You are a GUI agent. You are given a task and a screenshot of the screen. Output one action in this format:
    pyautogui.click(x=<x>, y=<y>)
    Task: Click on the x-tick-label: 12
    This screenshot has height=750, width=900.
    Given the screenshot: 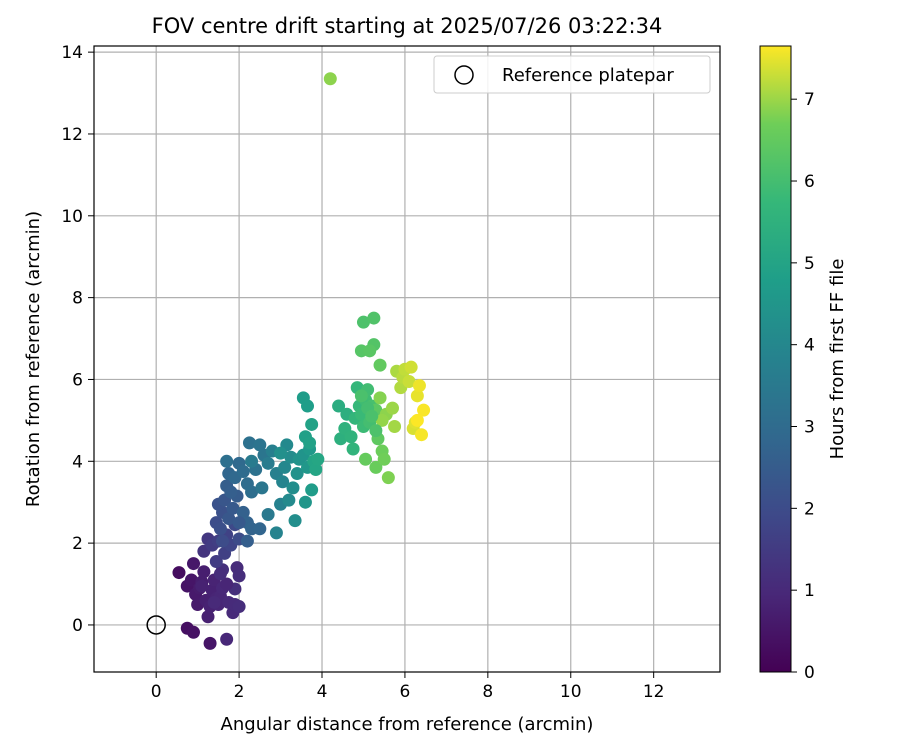 What is the action you would take?
    pyautogui.click(x=654, y=692)
    